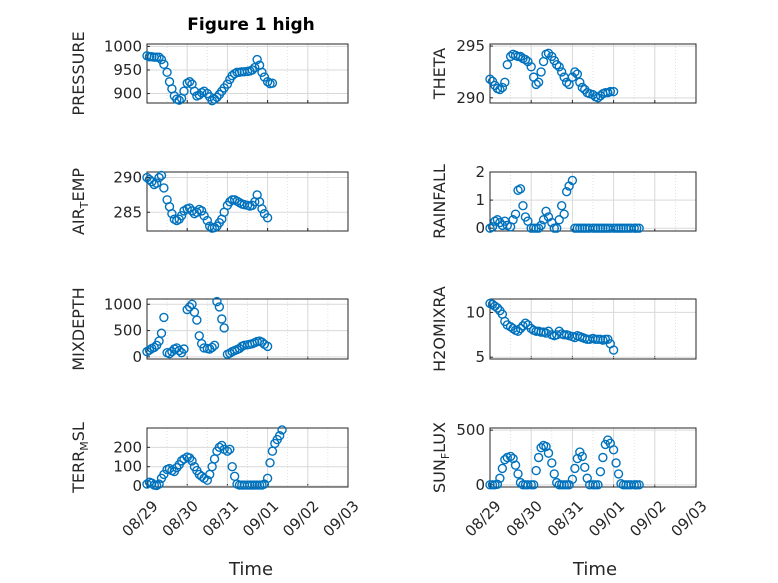 The image size is (778, 583). I want to click on y-tick-label: 2, so click(480, 172).